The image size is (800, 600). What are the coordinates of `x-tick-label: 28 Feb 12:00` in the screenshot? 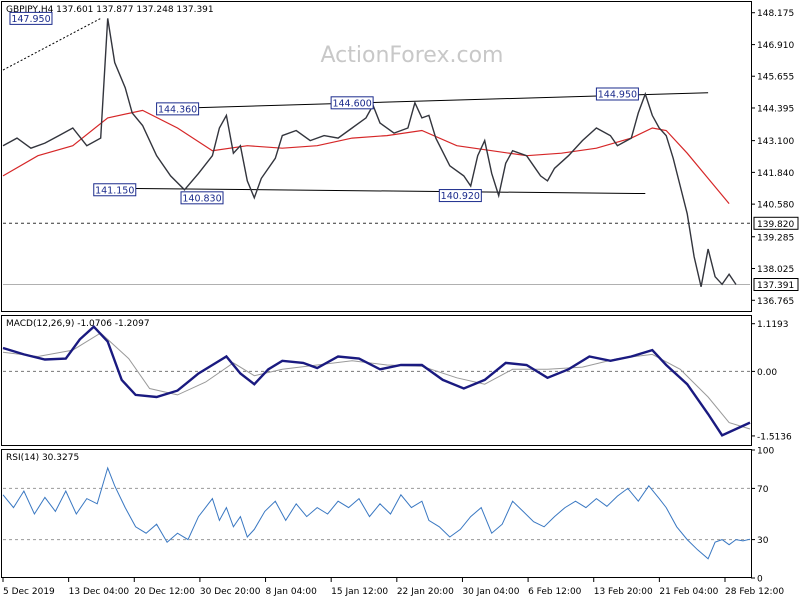 It's located at (754, 592).